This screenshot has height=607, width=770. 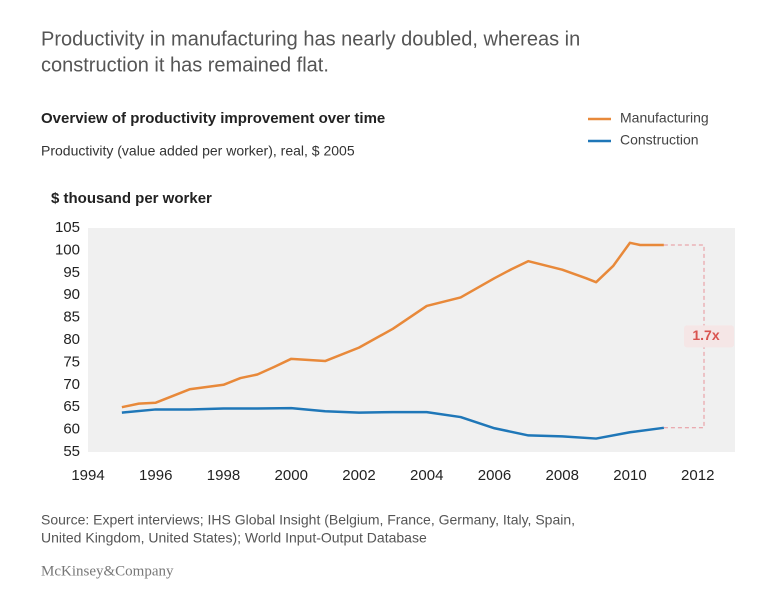 I want to click on legend-label: Manufacturing, so click(x=664, y=118).